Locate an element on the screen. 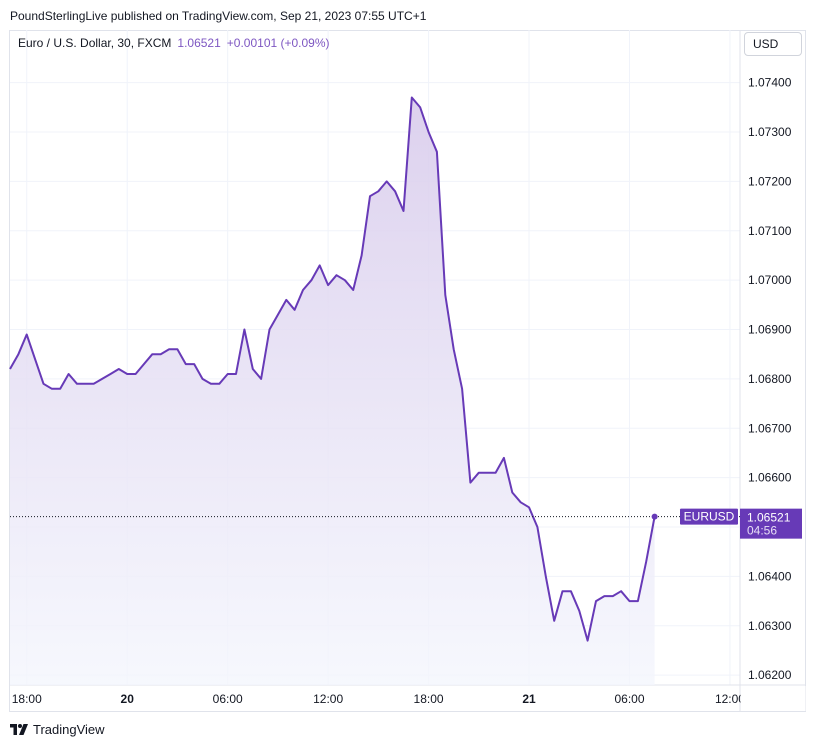 This screenshot has width=816, height=747. tradingview-logo: TradingView is located at coordinates (57, 729).